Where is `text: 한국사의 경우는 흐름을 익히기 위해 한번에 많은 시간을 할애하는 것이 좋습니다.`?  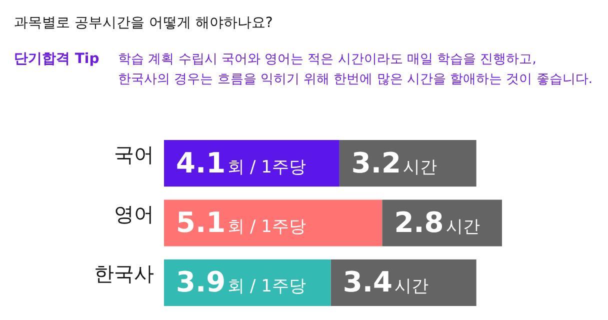 text: 한국사의 경우는 흐름을 익히기 위해 한번에 많은 시간을 할애하는 것이 좋습니다. is located at coordinates (355, 79).